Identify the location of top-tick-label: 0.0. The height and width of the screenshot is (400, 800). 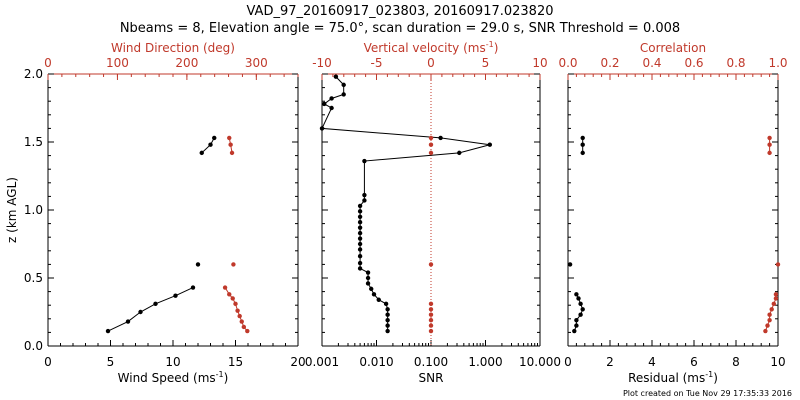
(567, 63).